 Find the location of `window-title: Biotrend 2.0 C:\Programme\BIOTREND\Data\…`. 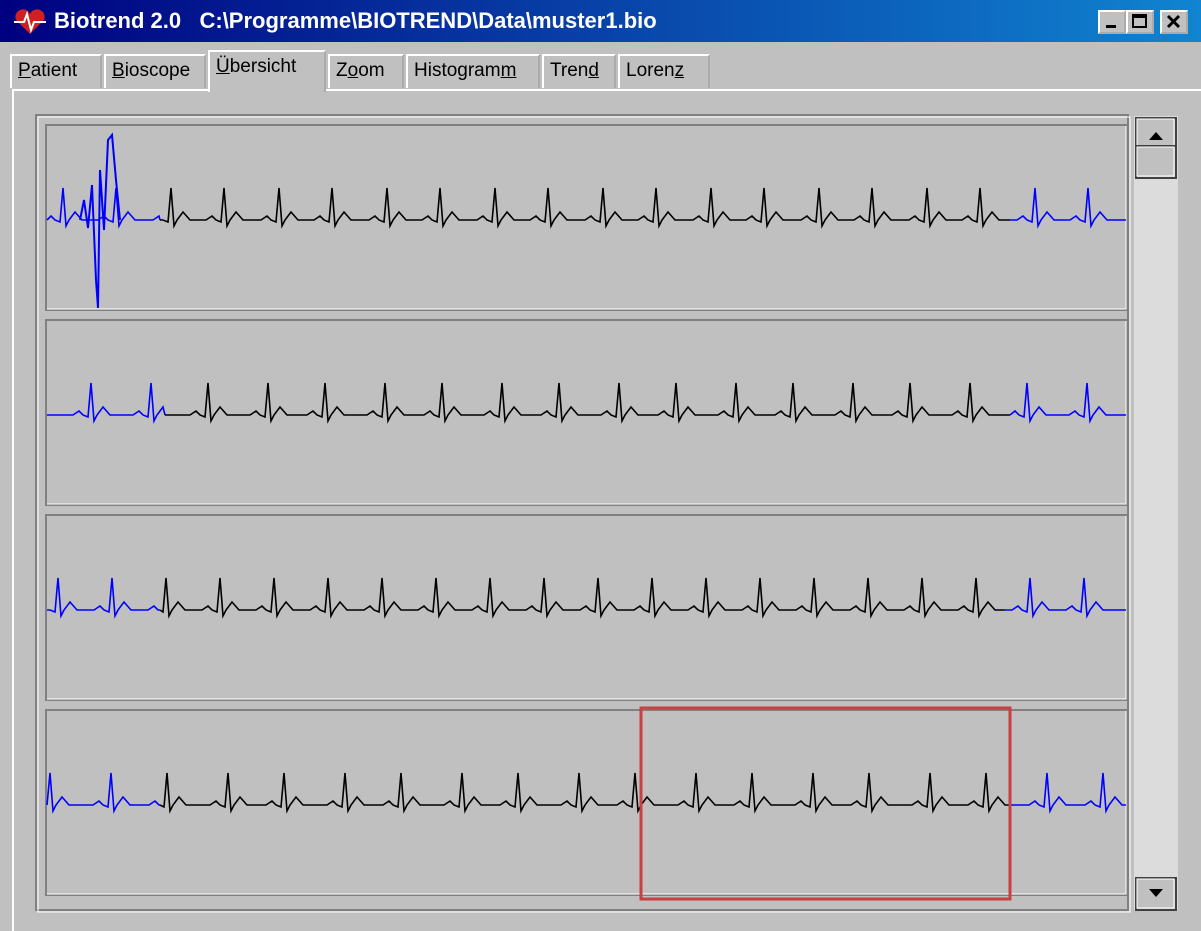

window-title: Biotrend 2.0 C:\Programme\BIOTREND\Data\… is located at coordinates (355, 21).